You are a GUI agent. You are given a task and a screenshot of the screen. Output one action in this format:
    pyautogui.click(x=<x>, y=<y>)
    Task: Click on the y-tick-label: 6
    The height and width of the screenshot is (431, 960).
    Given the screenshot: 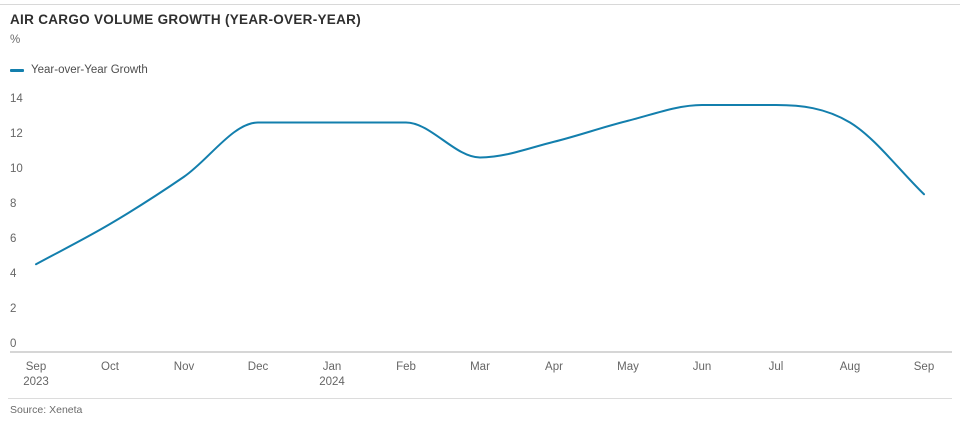 What is the action you would take?
    pyautogui.click(x=13, y=239)
    